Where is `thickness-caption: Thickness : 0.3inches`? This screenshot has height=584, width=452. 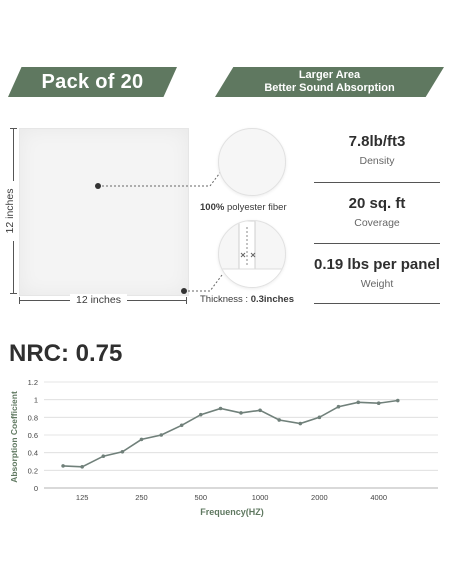 thickness-caption: Thickness : 0.3inches is located at coordinates (247, 299).